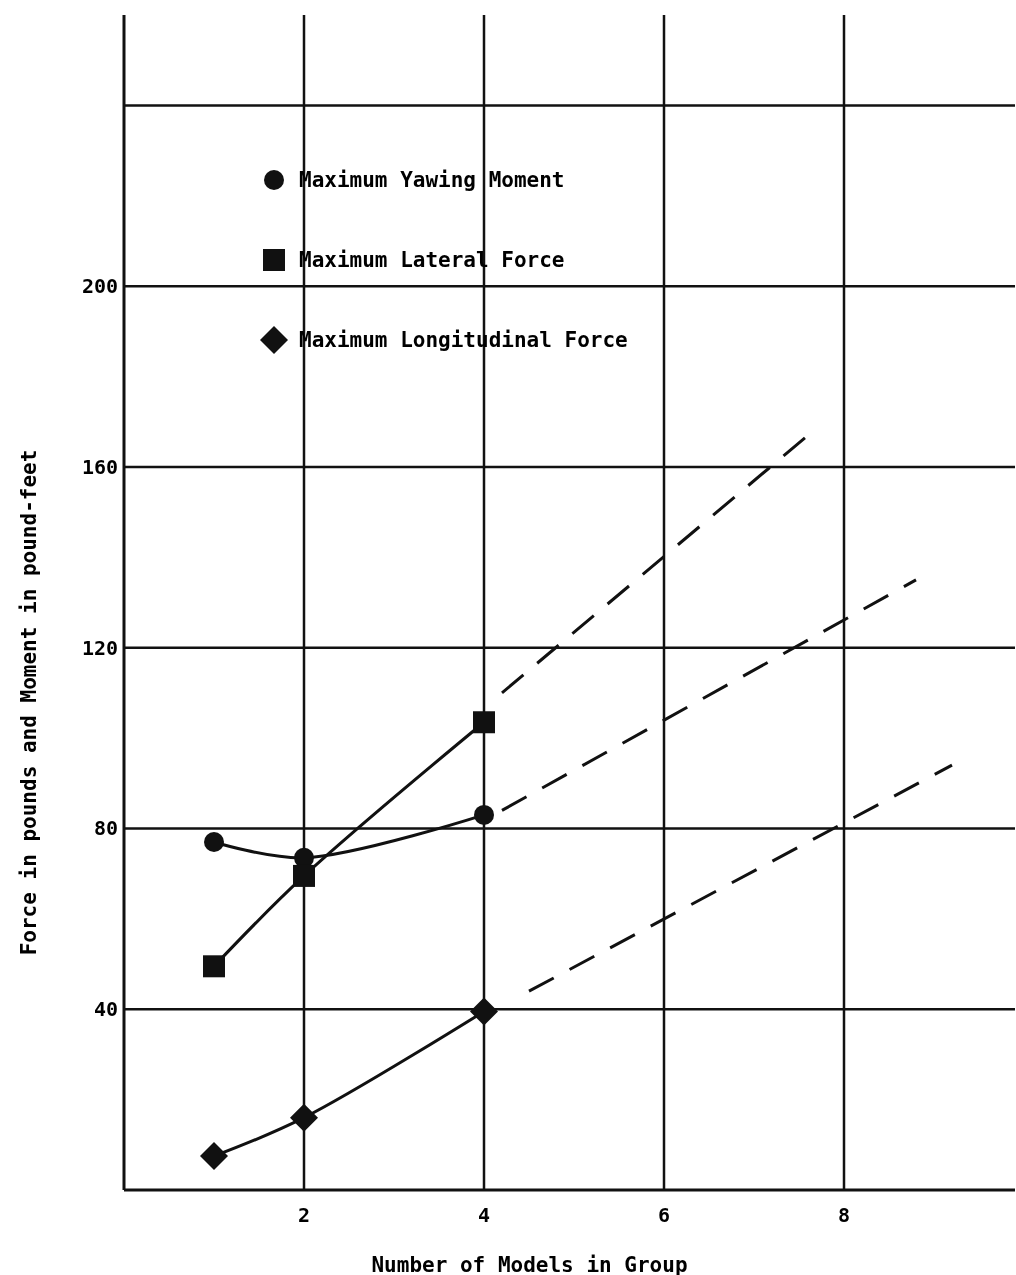 The height and width of the screenshot is (1275, 1016). I want to click on y-tick-label: 120, so click(99, 647).